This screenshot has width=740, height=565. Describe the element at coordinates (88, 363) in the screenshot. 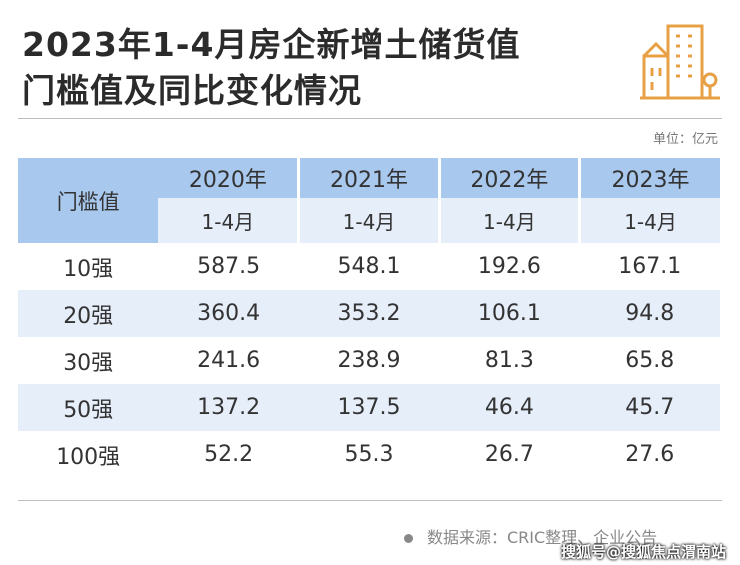

I see `row-label: 30强` at that location.